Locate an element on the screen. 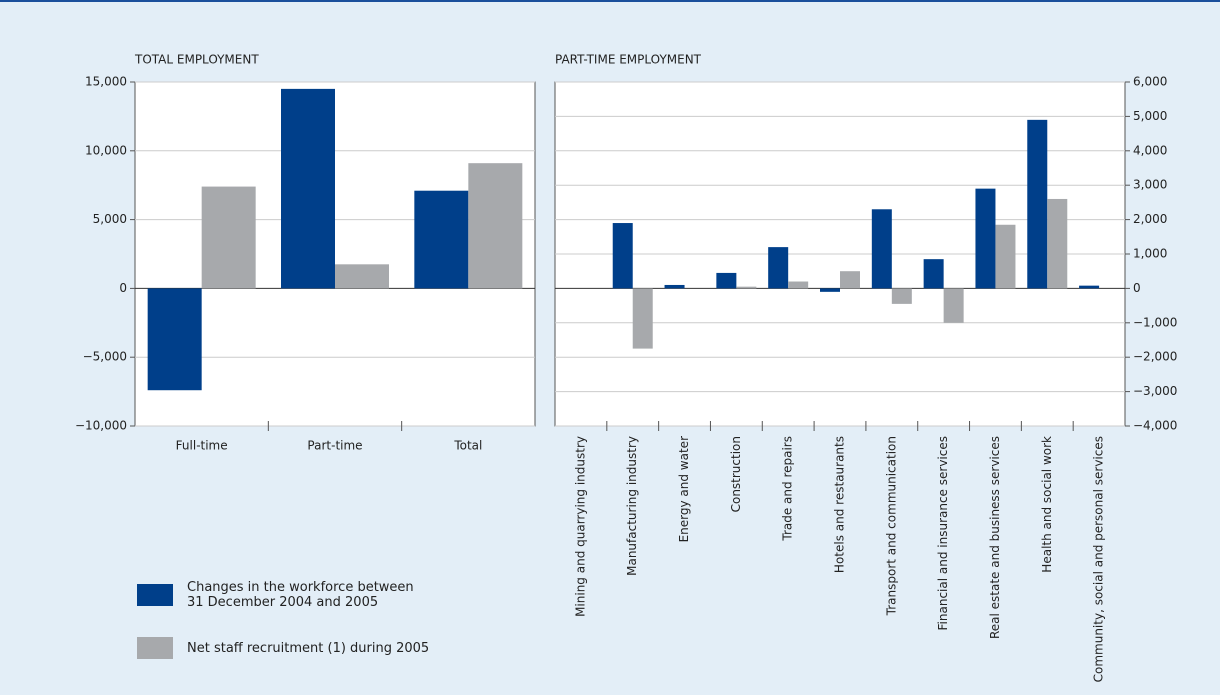 The width and height of the screenshot is (1220, 695). x-tick-label: Hotels and restaurants is located at coordinates (840, 504).